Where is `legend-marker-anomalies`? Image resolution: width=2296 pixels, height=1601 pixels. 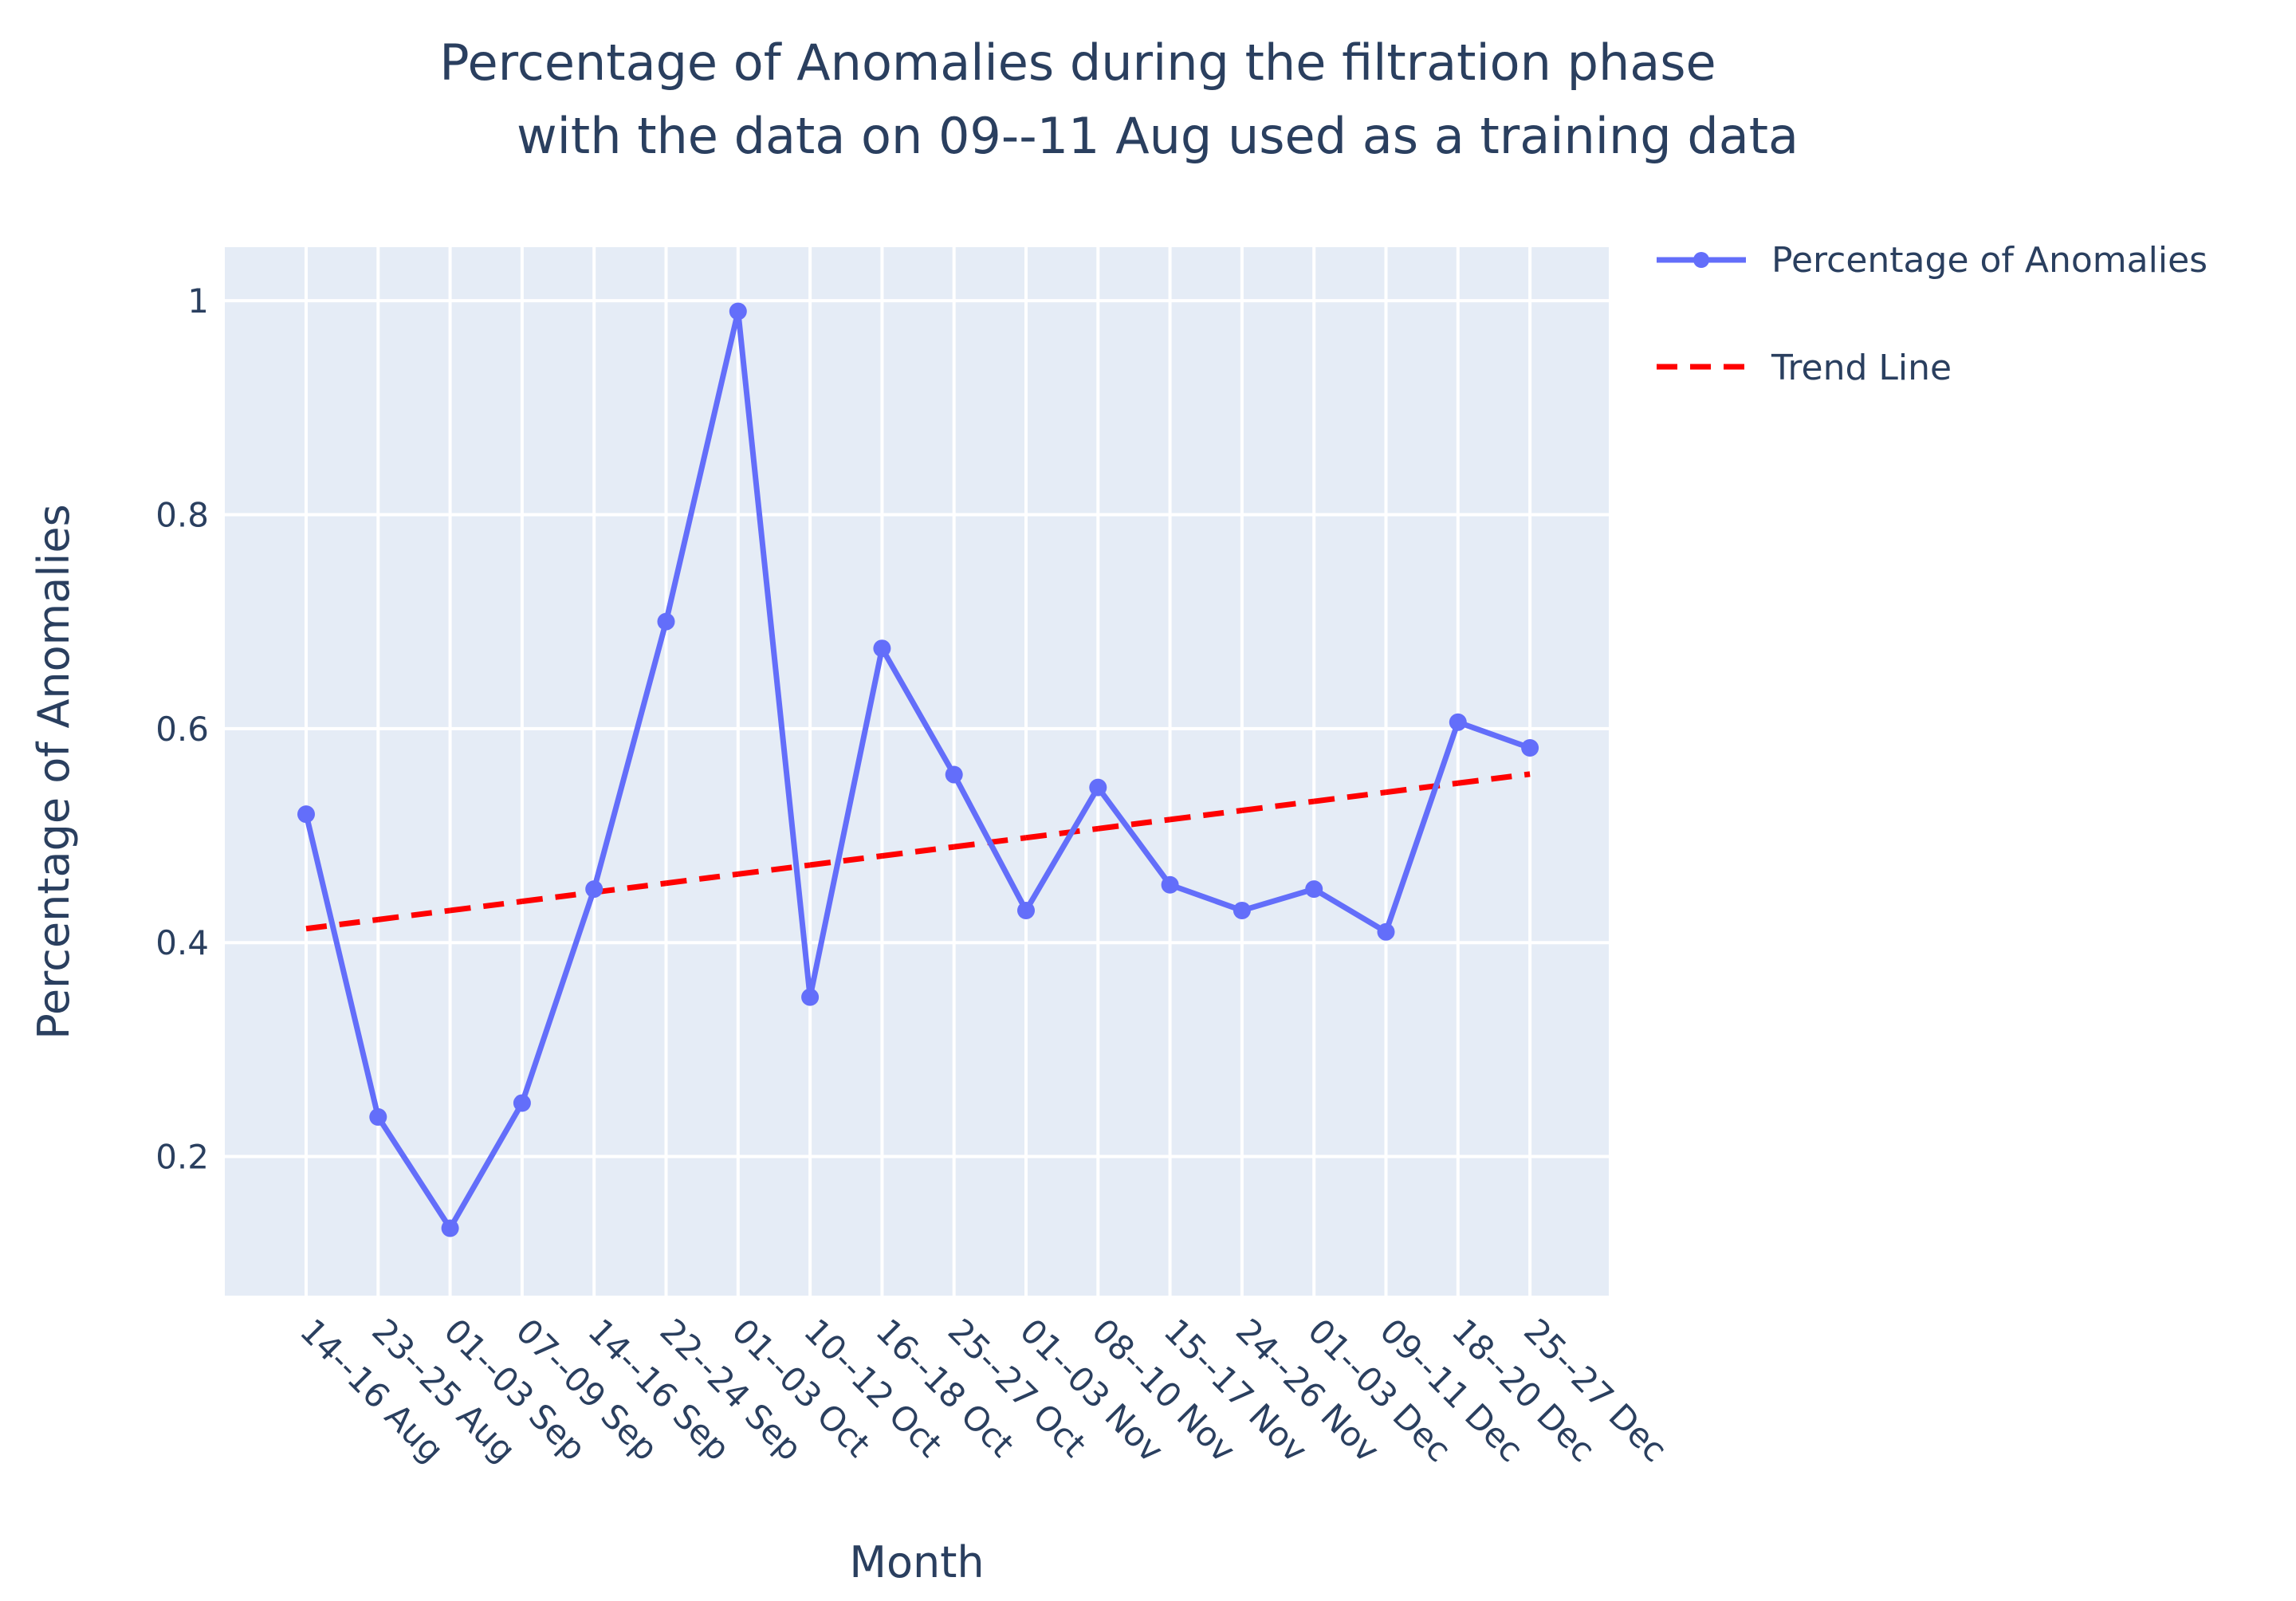 legend-marker-anomalies is located at coordinates (1701, 260).